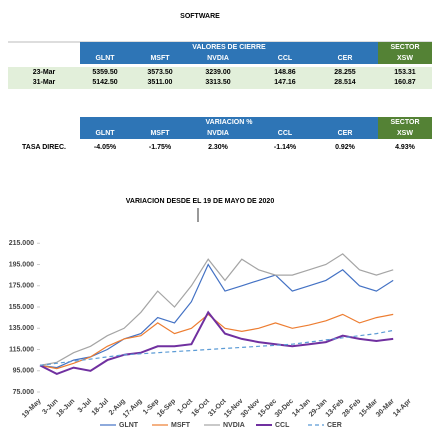  I want to click on series-line, so click(216, 347).